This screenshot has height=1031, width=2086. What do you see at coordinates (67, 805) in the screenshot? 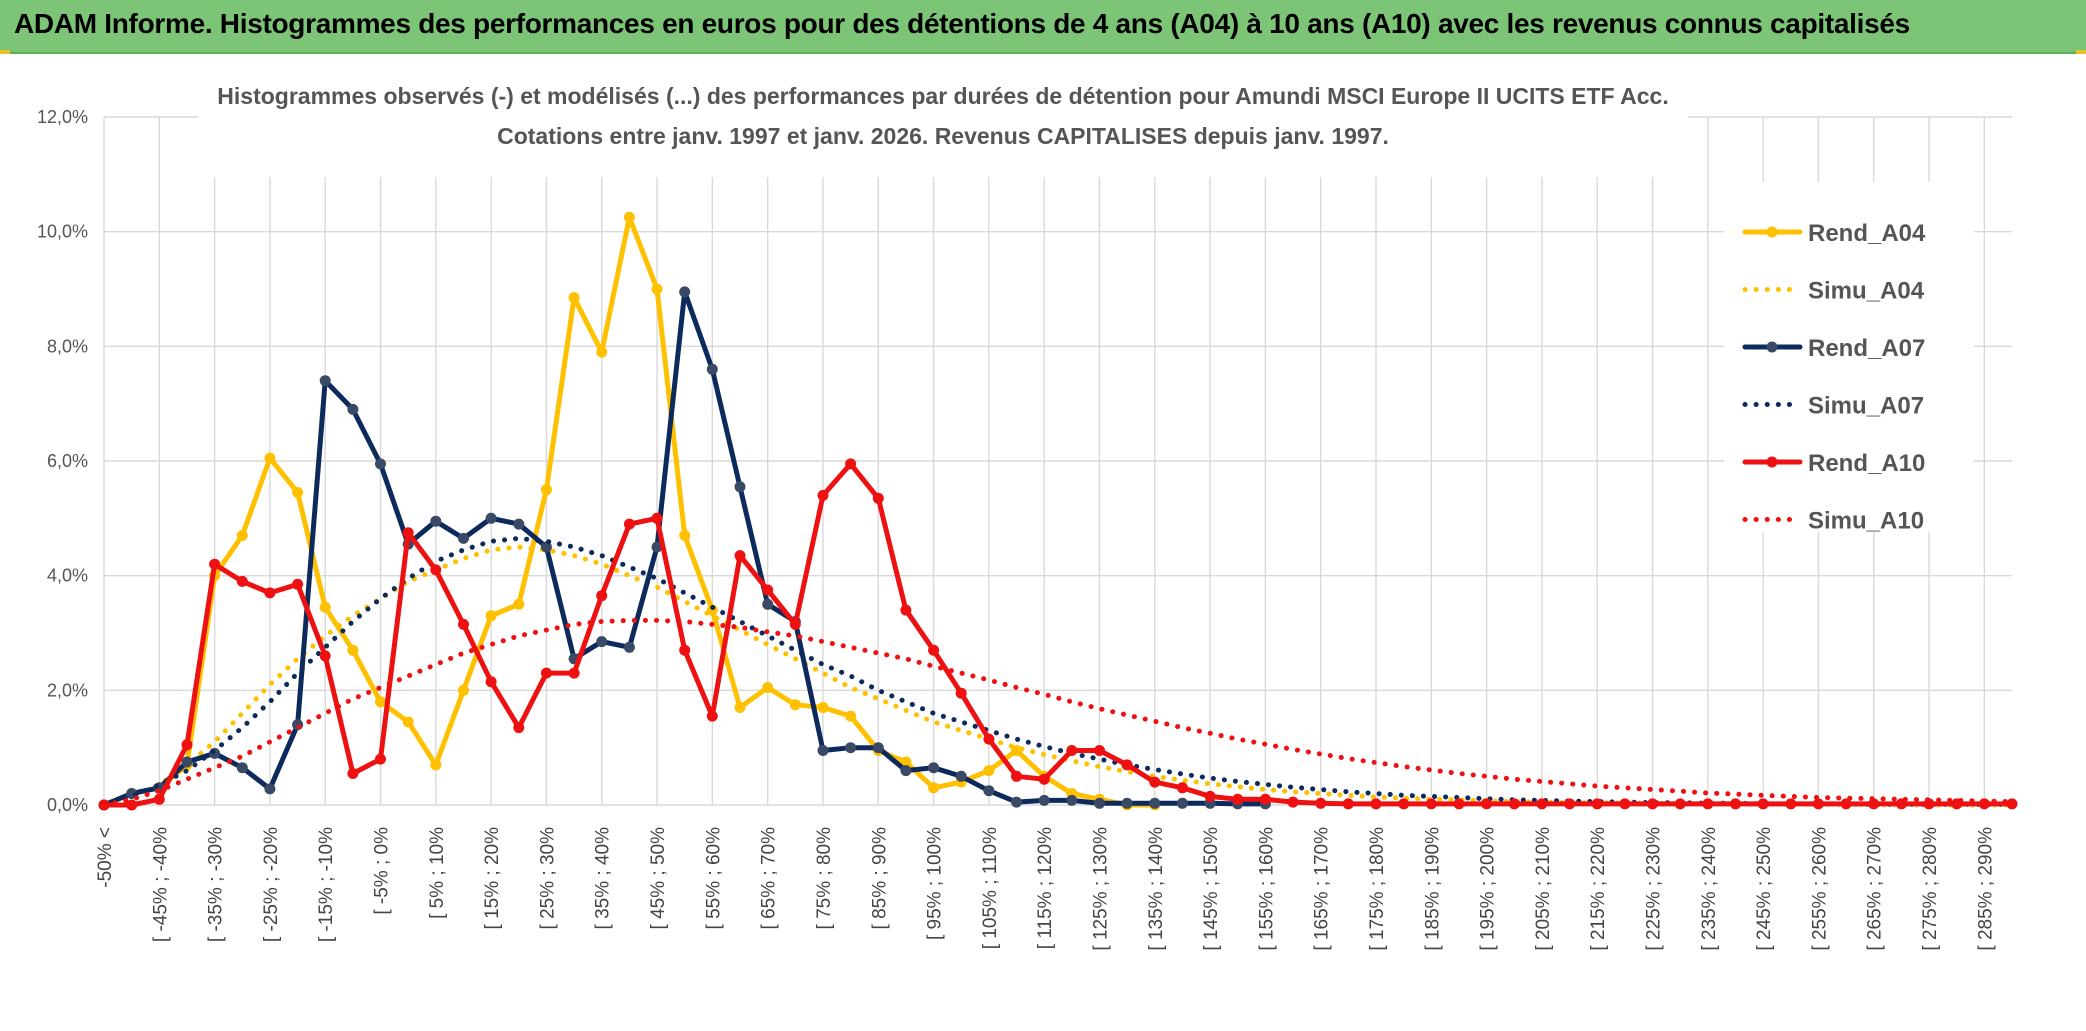
I see `y-tick-label: 0,0%` at bounding box center [67, 805].